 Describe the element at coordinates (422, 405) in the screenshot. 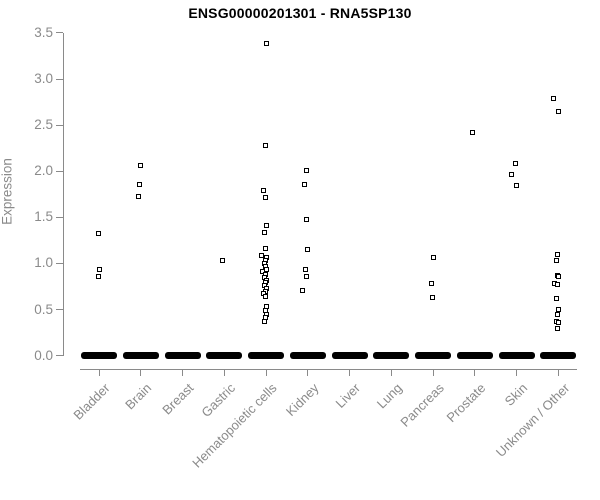

I see `x-tick-label: Pancreas` at that location.